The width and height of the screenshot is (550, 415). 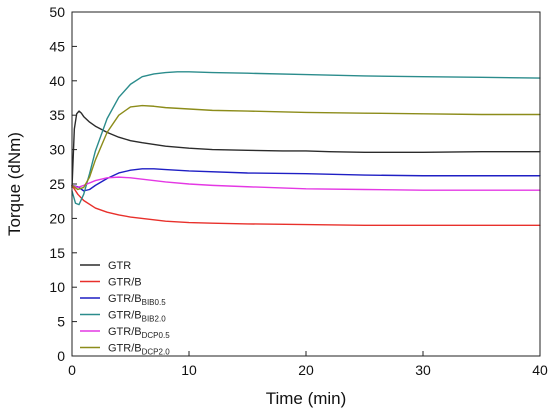 I want to click on legend-label: GTR/BDCP2.0, so click(x=139, y=350).